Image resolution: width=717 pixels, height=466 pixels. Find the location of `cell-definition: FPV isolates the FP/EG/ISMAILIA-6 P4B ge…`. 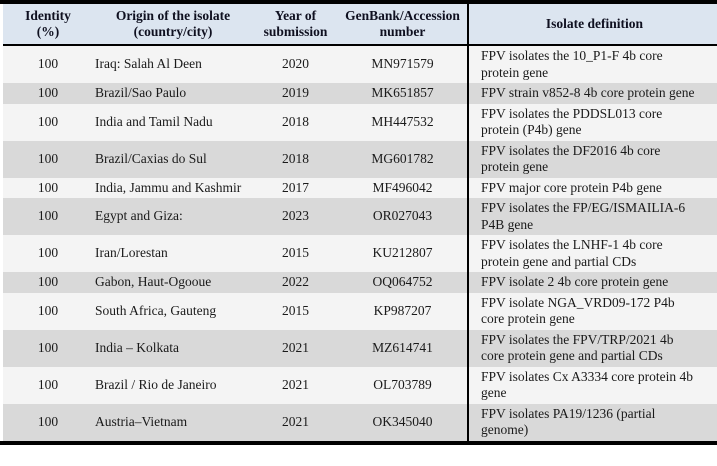

cell-definition: FPV isolates the FP/EG/ISMAILIA-6 P4B ge… is located at coordinates (592, 216).